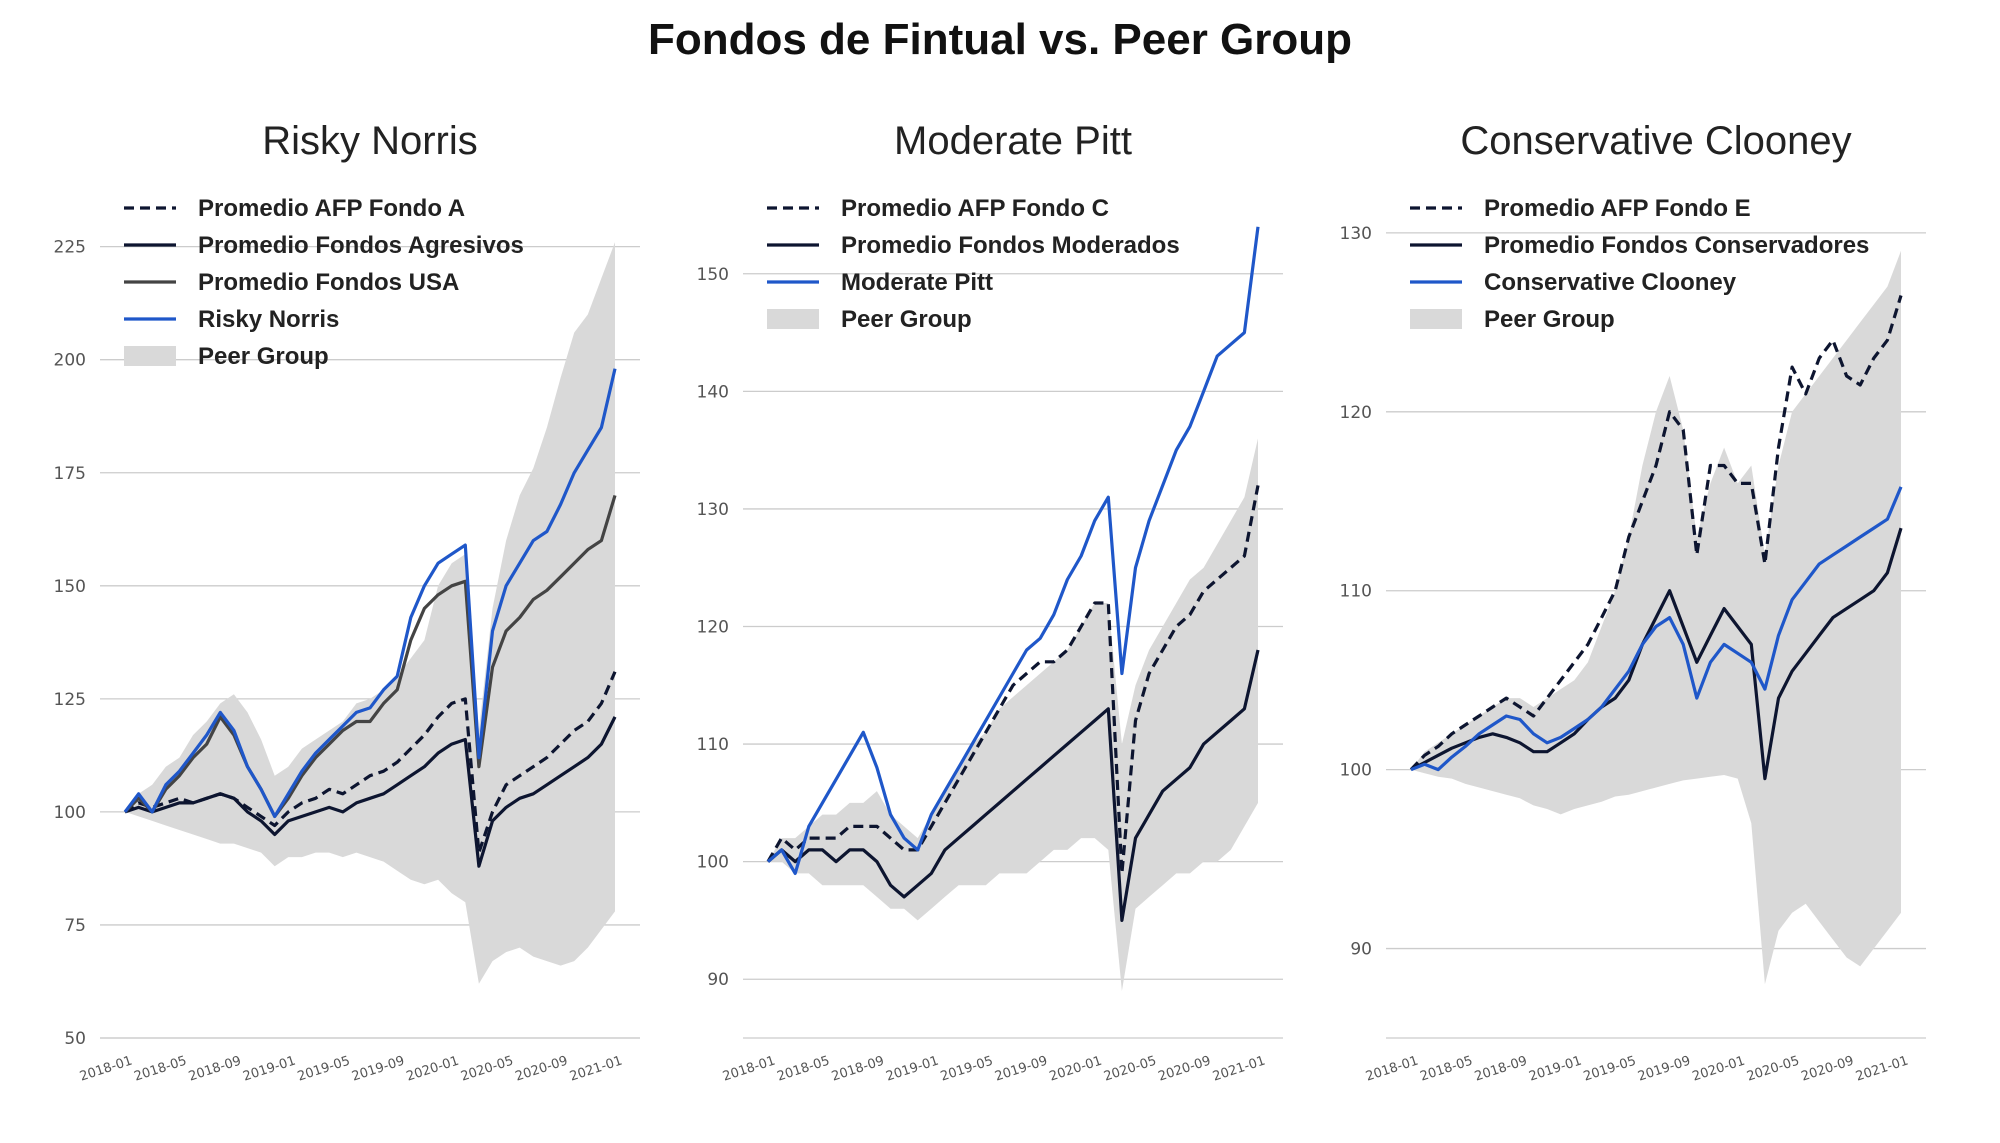 Image resolution: width=2000 pixels, height=1143 pixels. I want to click on legend-label: Risky Norris, so click(268, 319).